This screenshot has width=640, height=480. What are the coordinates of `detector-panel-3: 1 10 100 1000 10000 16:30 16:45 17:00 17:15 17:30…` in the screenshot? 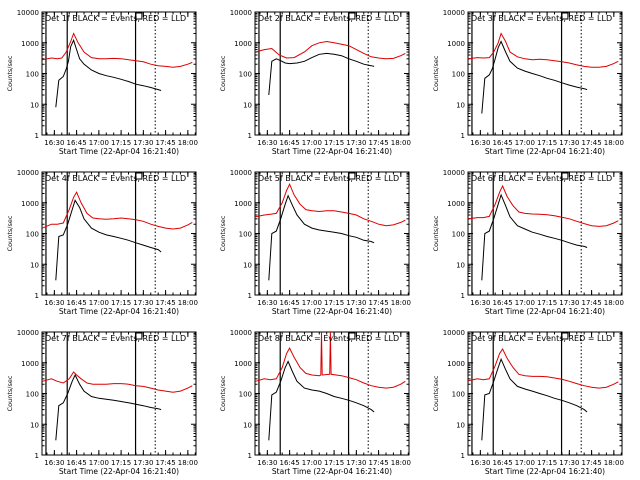 It's located at (528, 82).